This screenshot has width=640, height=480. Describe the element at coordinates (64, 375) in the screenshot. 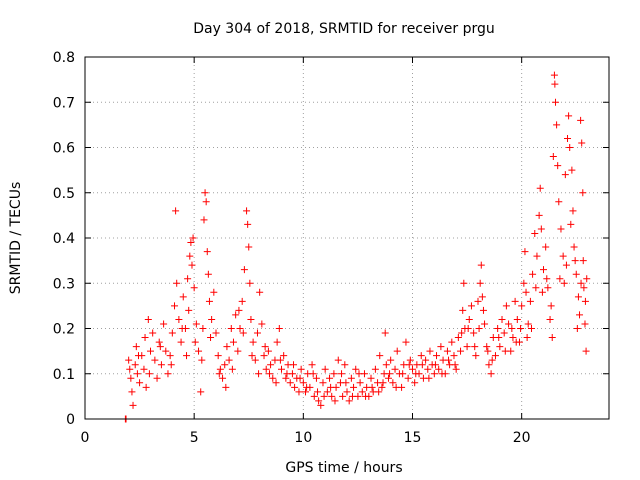

I see `y-tick-label: 0.1` at that location.